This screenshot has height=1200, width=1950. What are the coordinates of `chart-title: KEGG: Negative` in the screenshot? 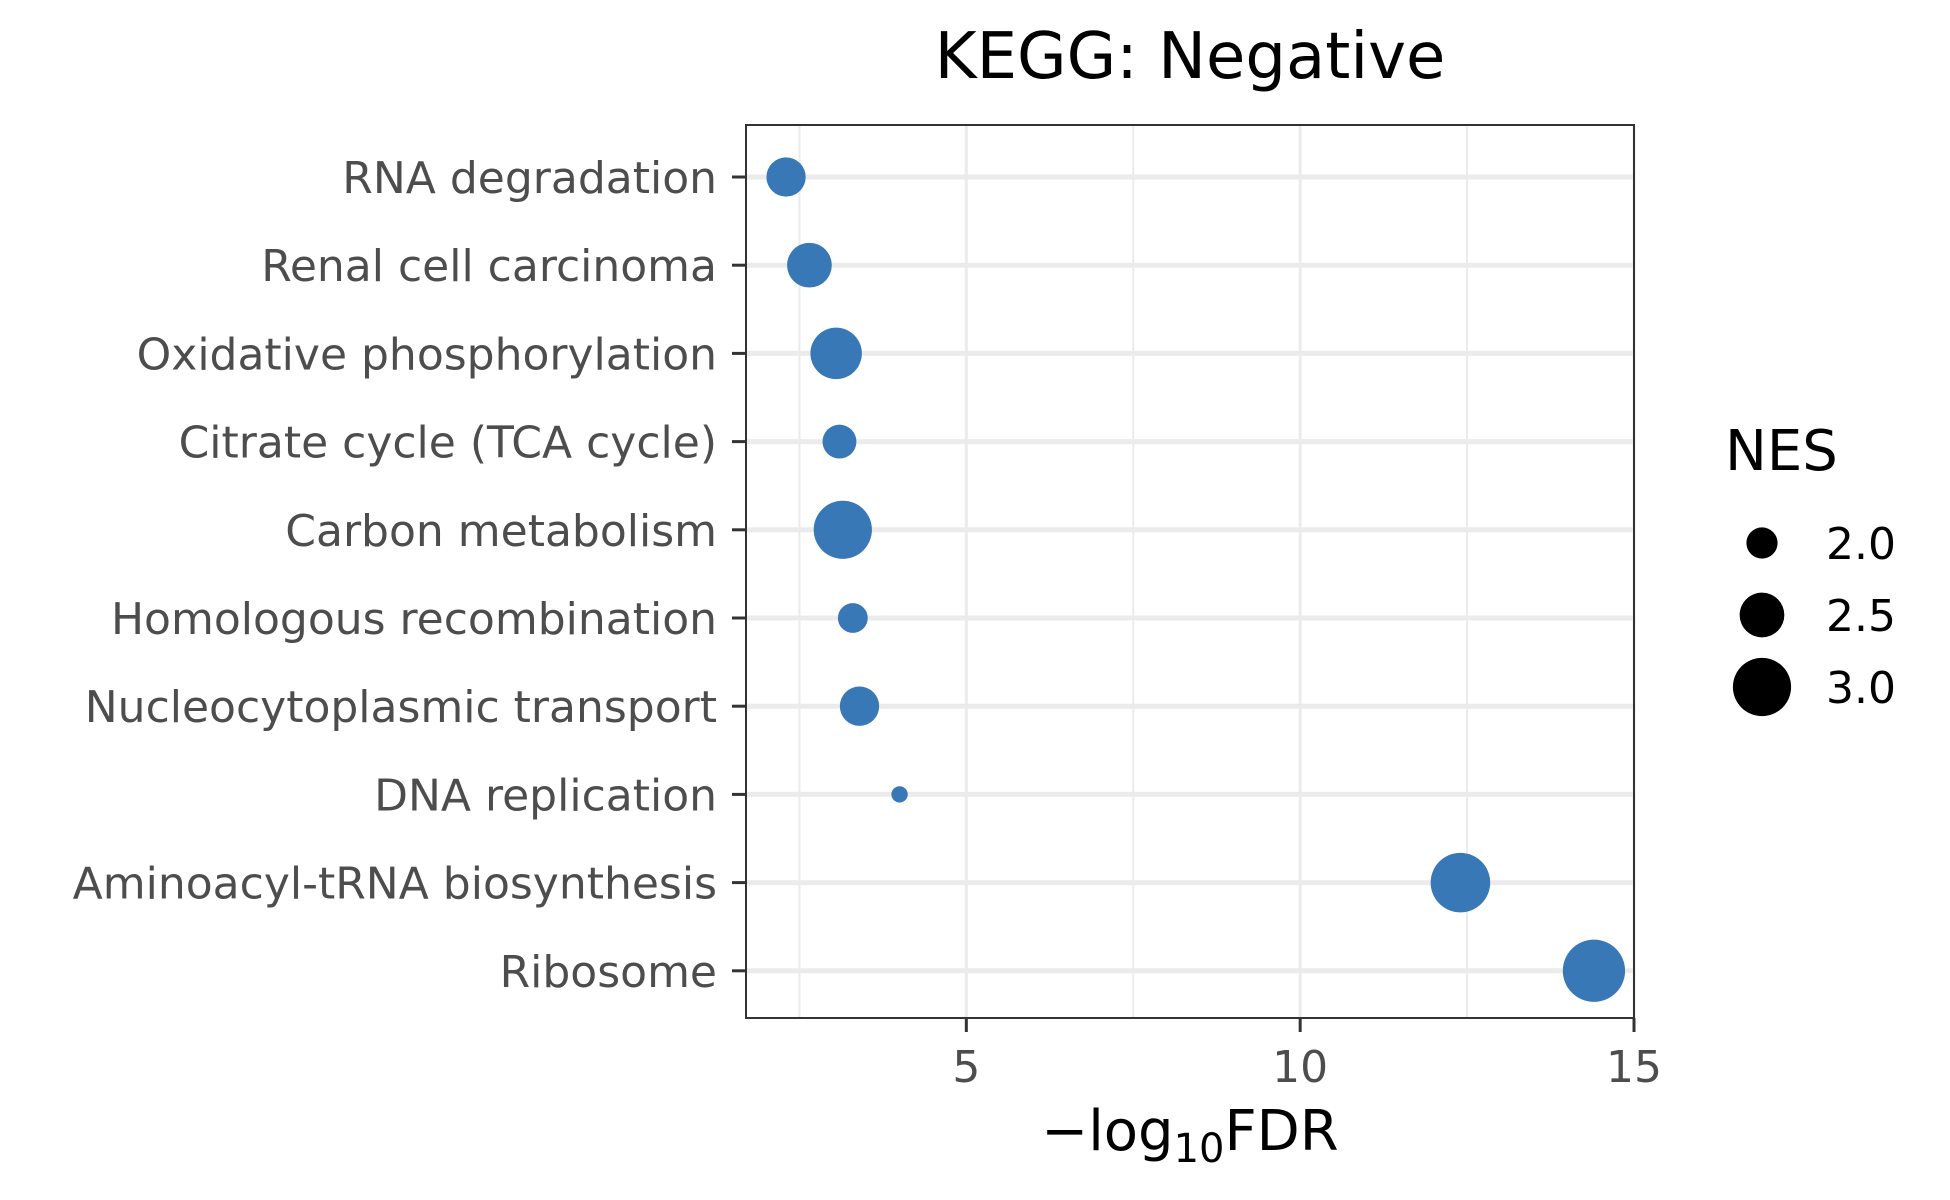 It's located at (1190, 57).